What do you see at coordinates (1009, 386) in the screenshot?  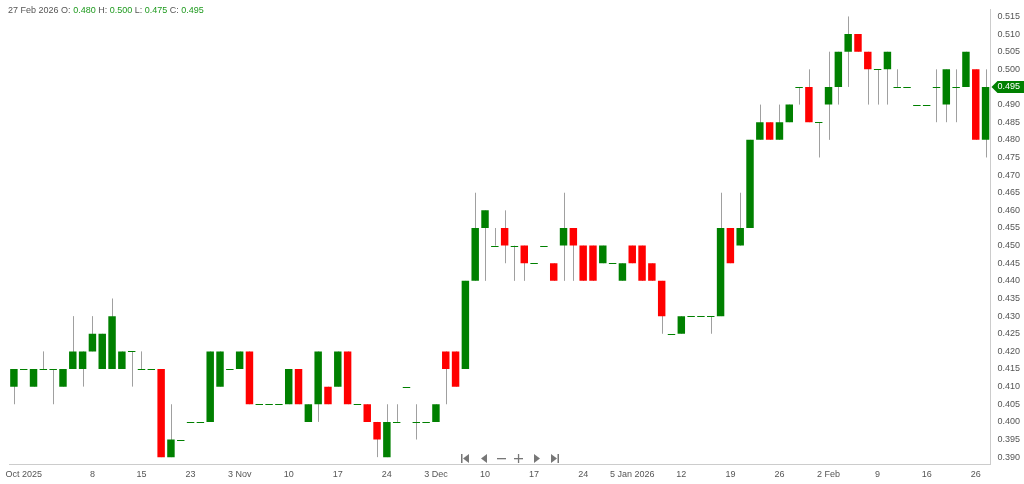 I see `y-tick-label: 0.410` at bounding box center [1009, 386].